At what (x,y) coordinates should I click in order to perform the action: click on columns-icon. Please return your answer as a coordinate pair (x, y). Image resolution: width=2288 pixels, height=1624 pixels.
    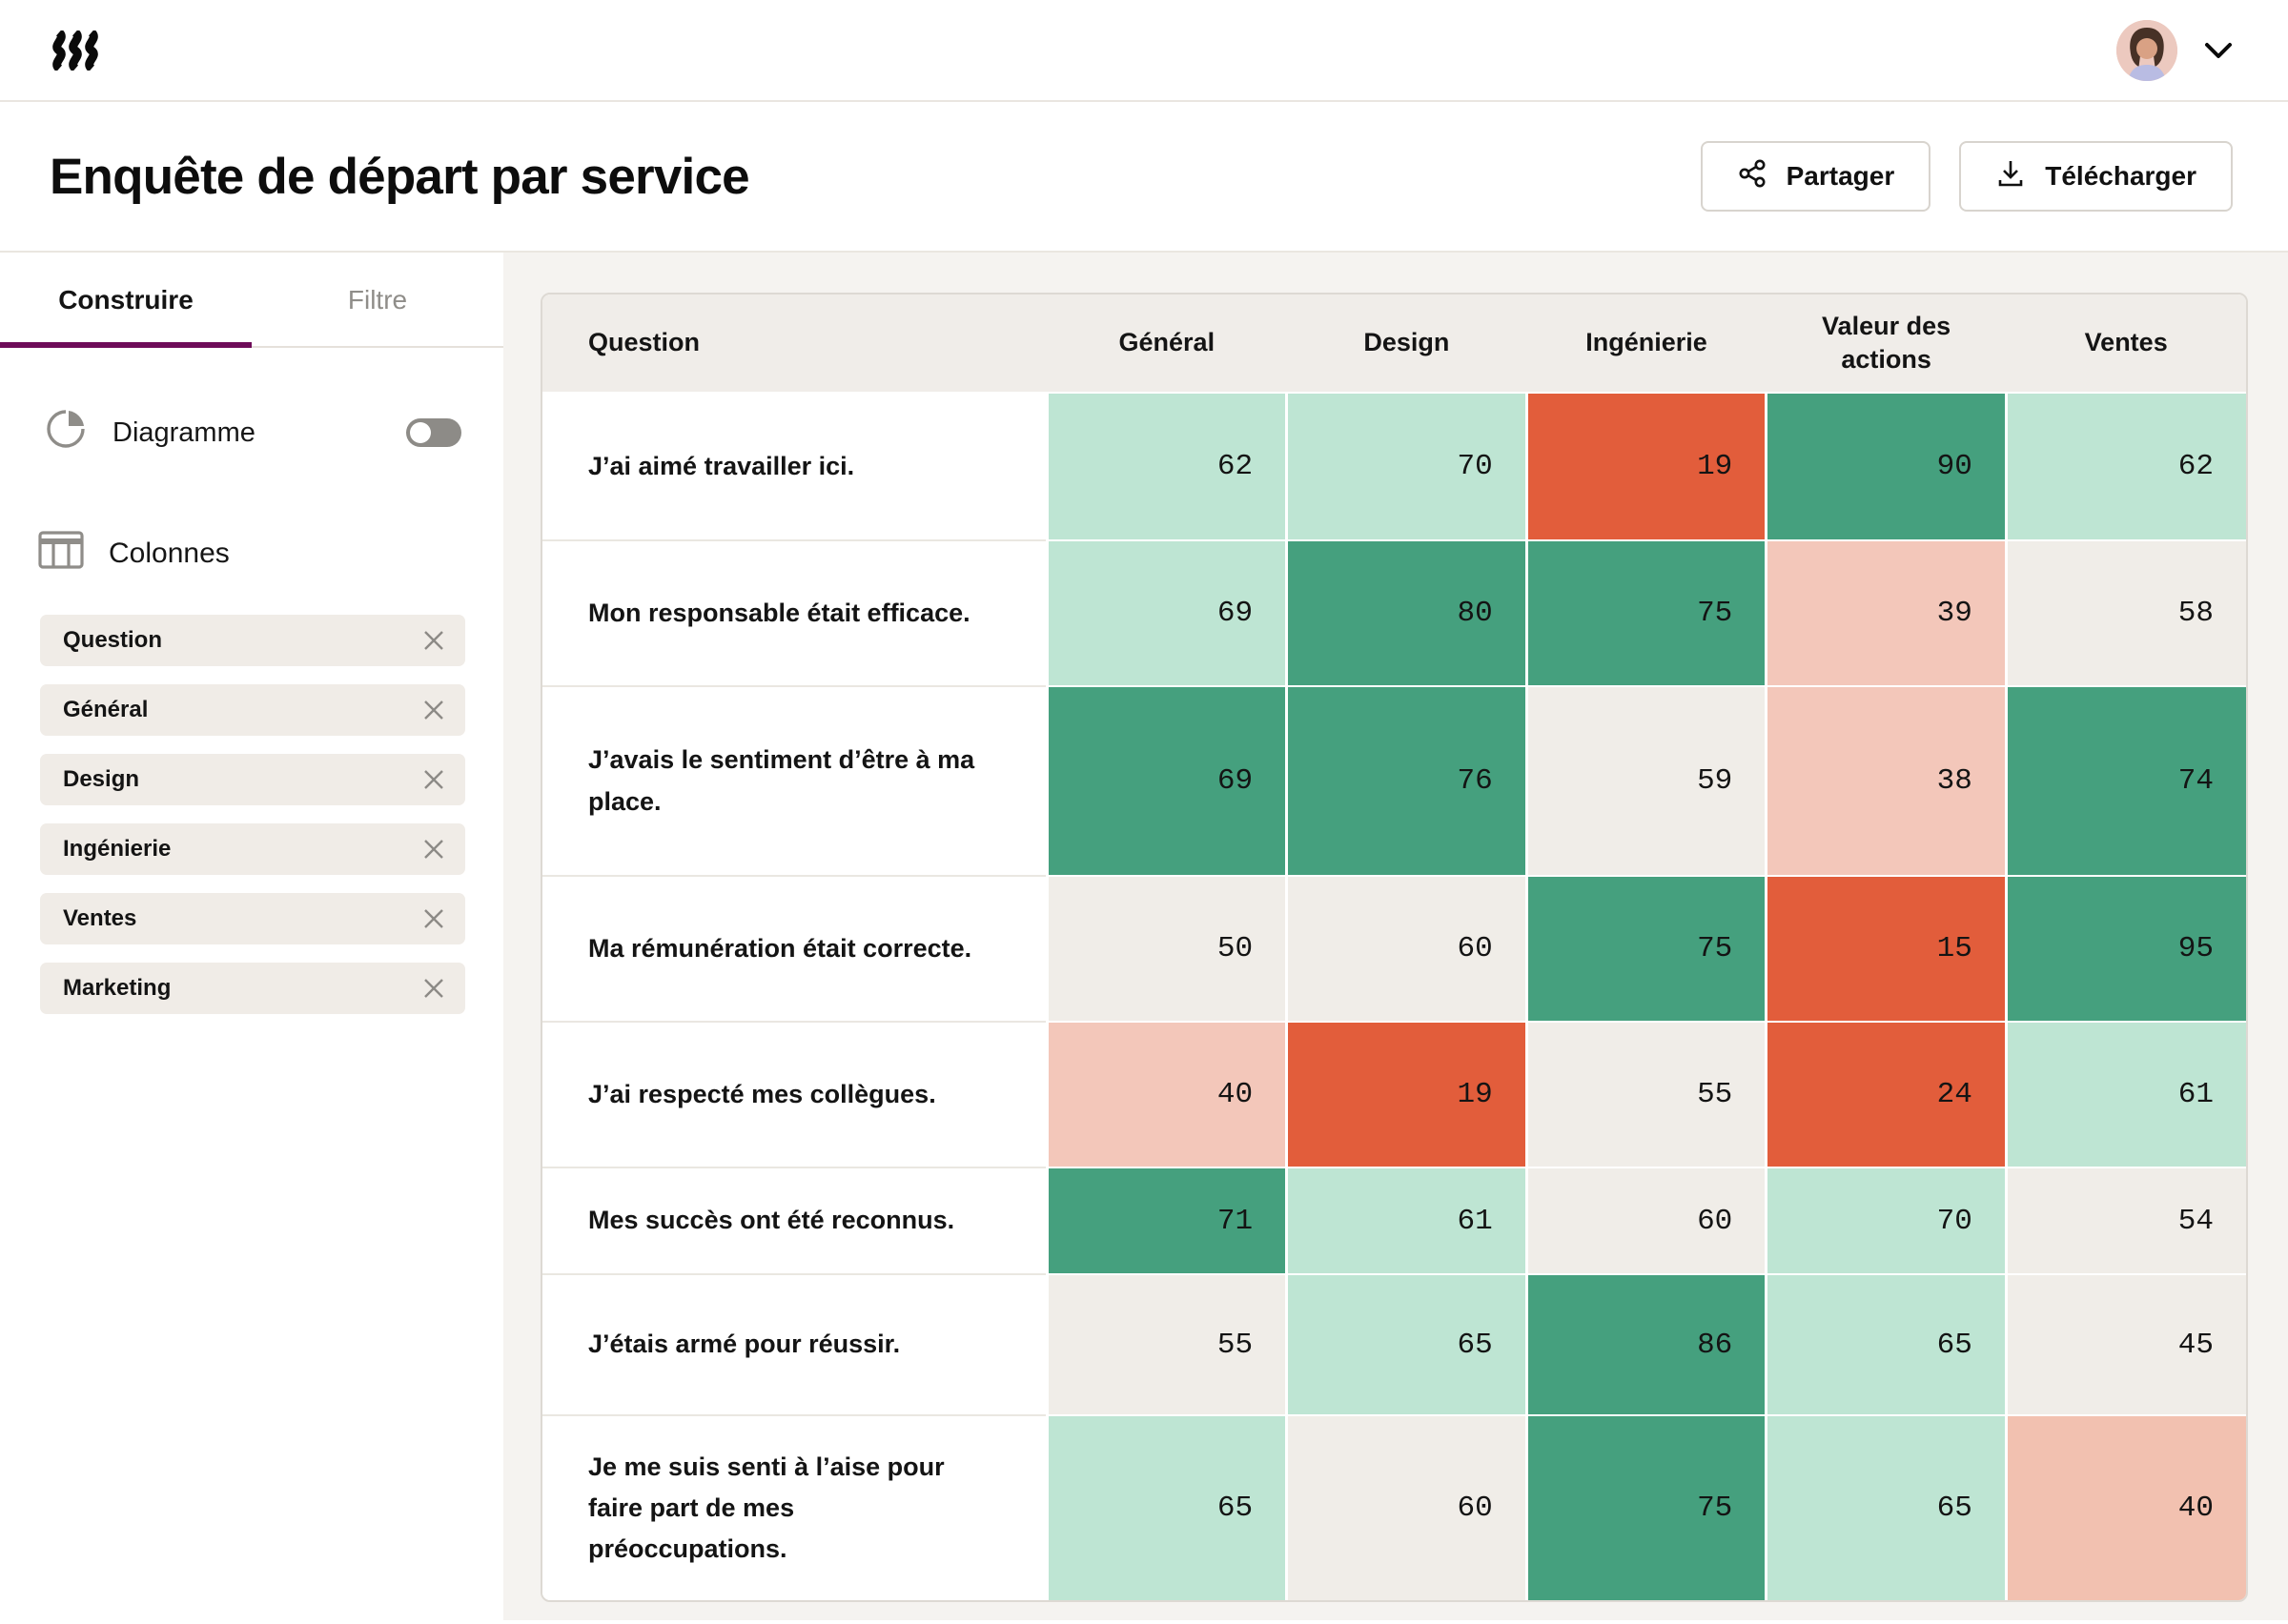
    Looking at the image, I should click on (61, 554).